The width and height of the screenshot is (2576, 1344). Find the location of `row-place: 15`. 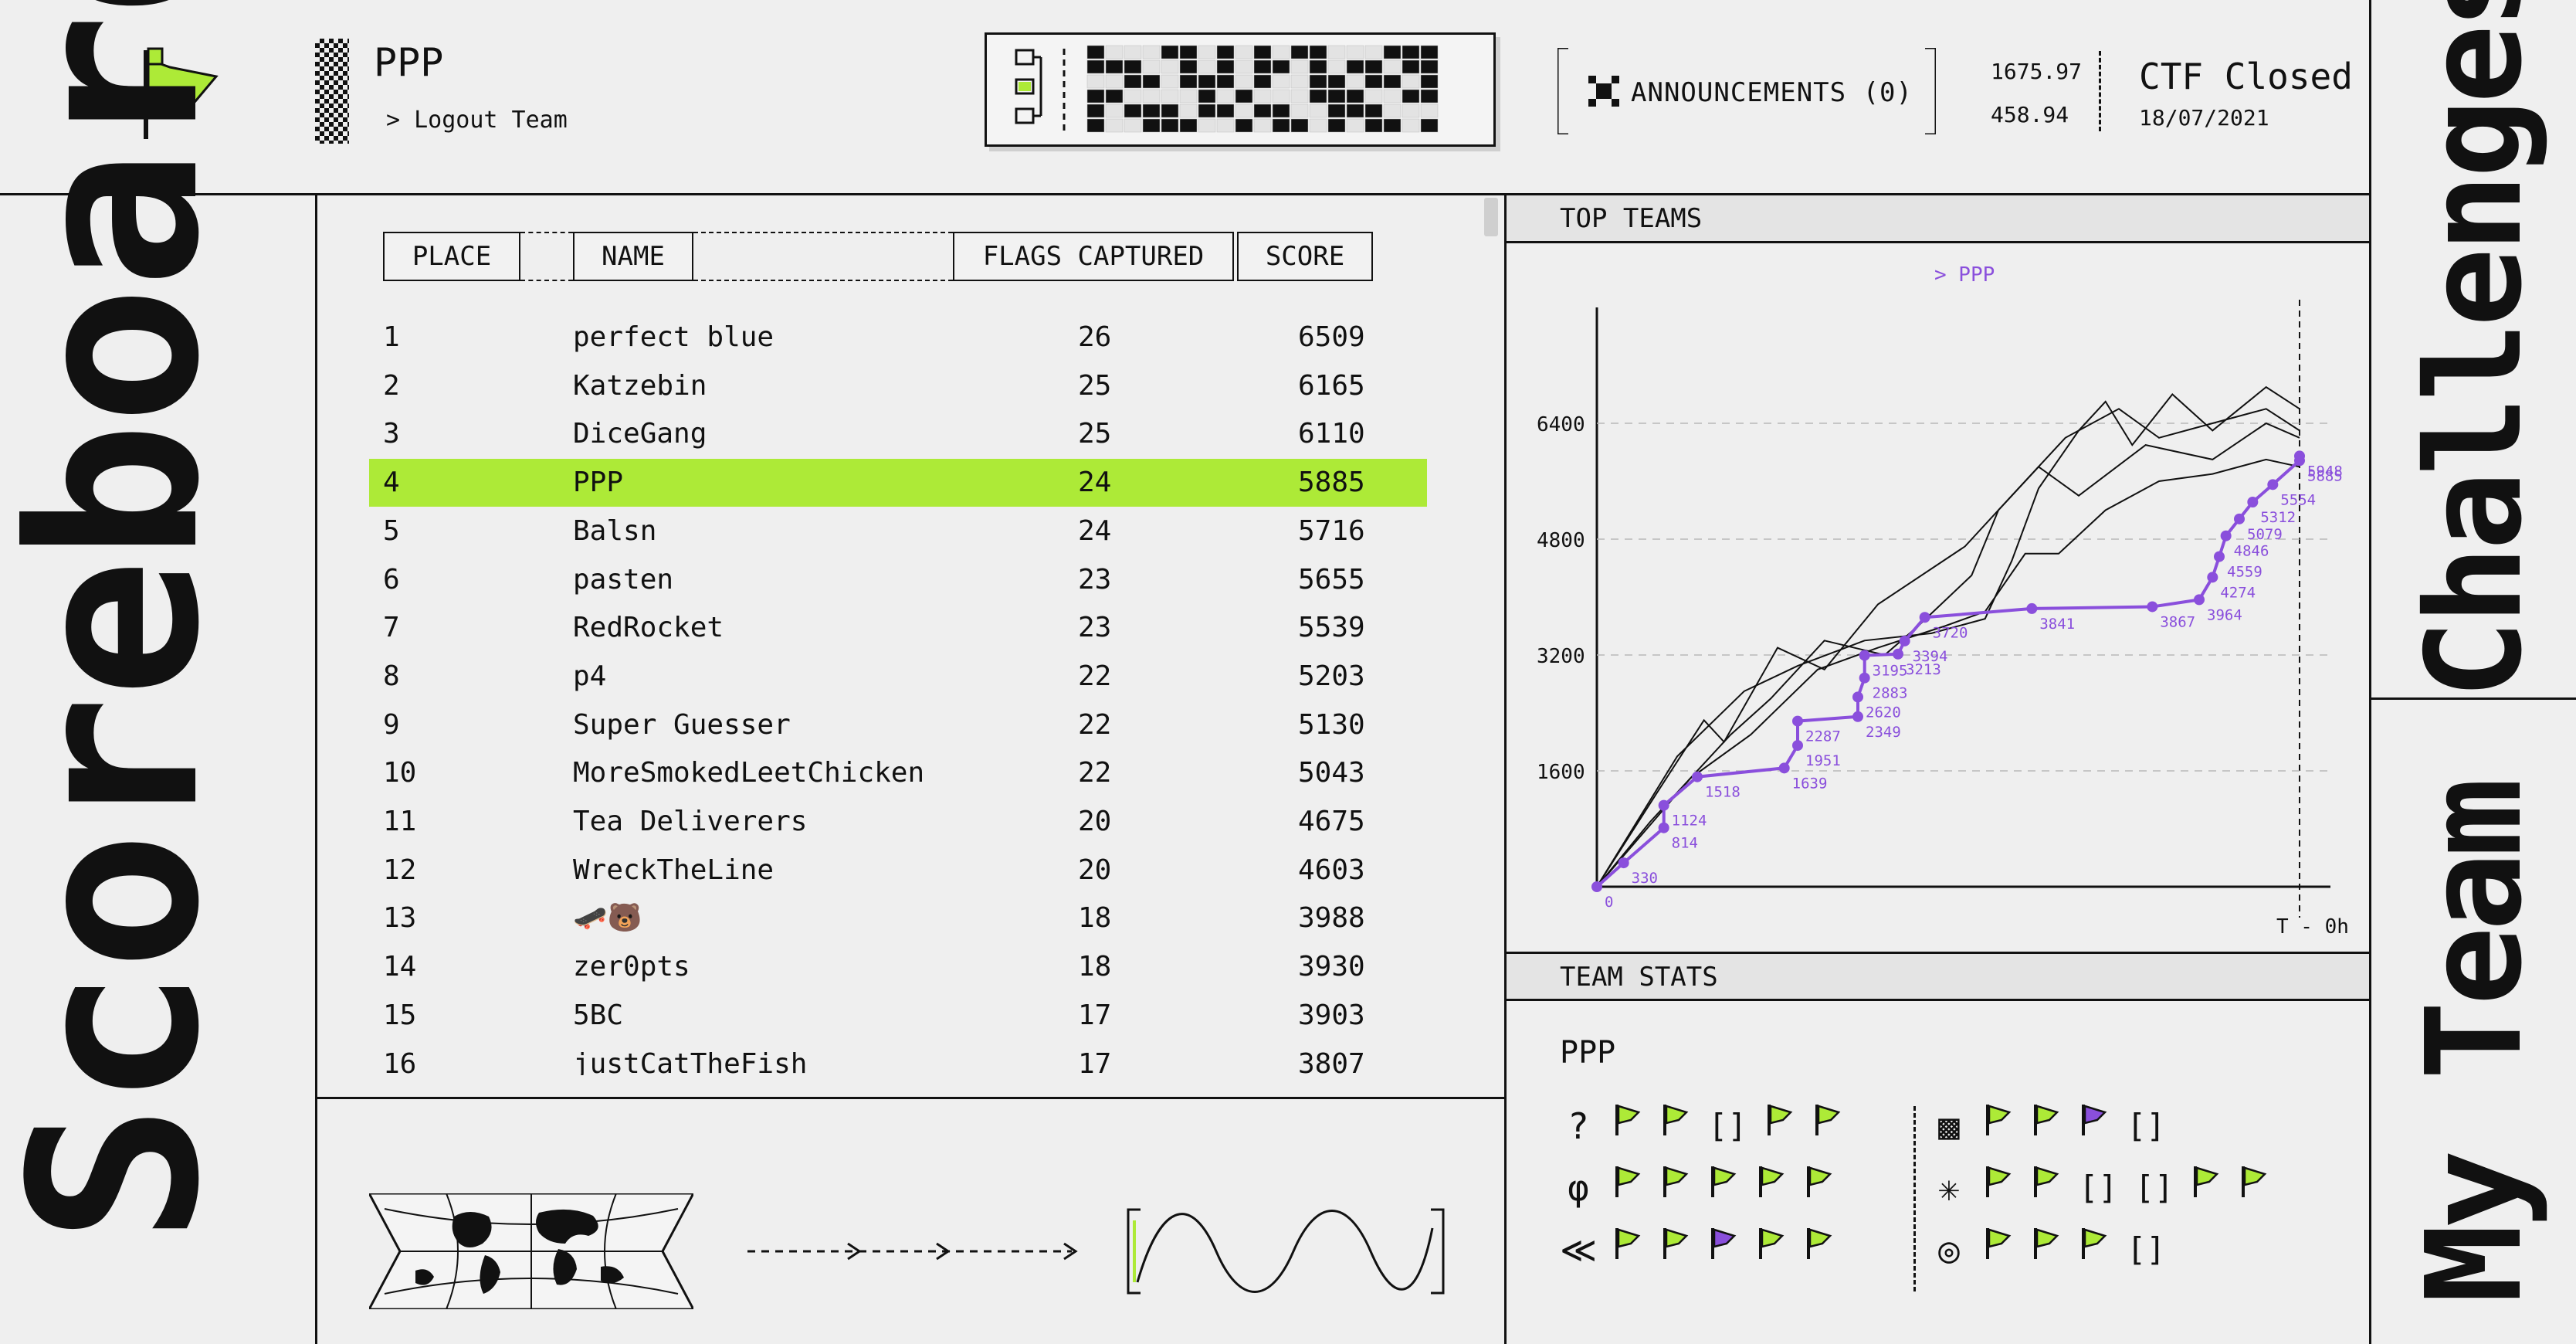

row-place: 15 is located at coordinates (400, 1015).